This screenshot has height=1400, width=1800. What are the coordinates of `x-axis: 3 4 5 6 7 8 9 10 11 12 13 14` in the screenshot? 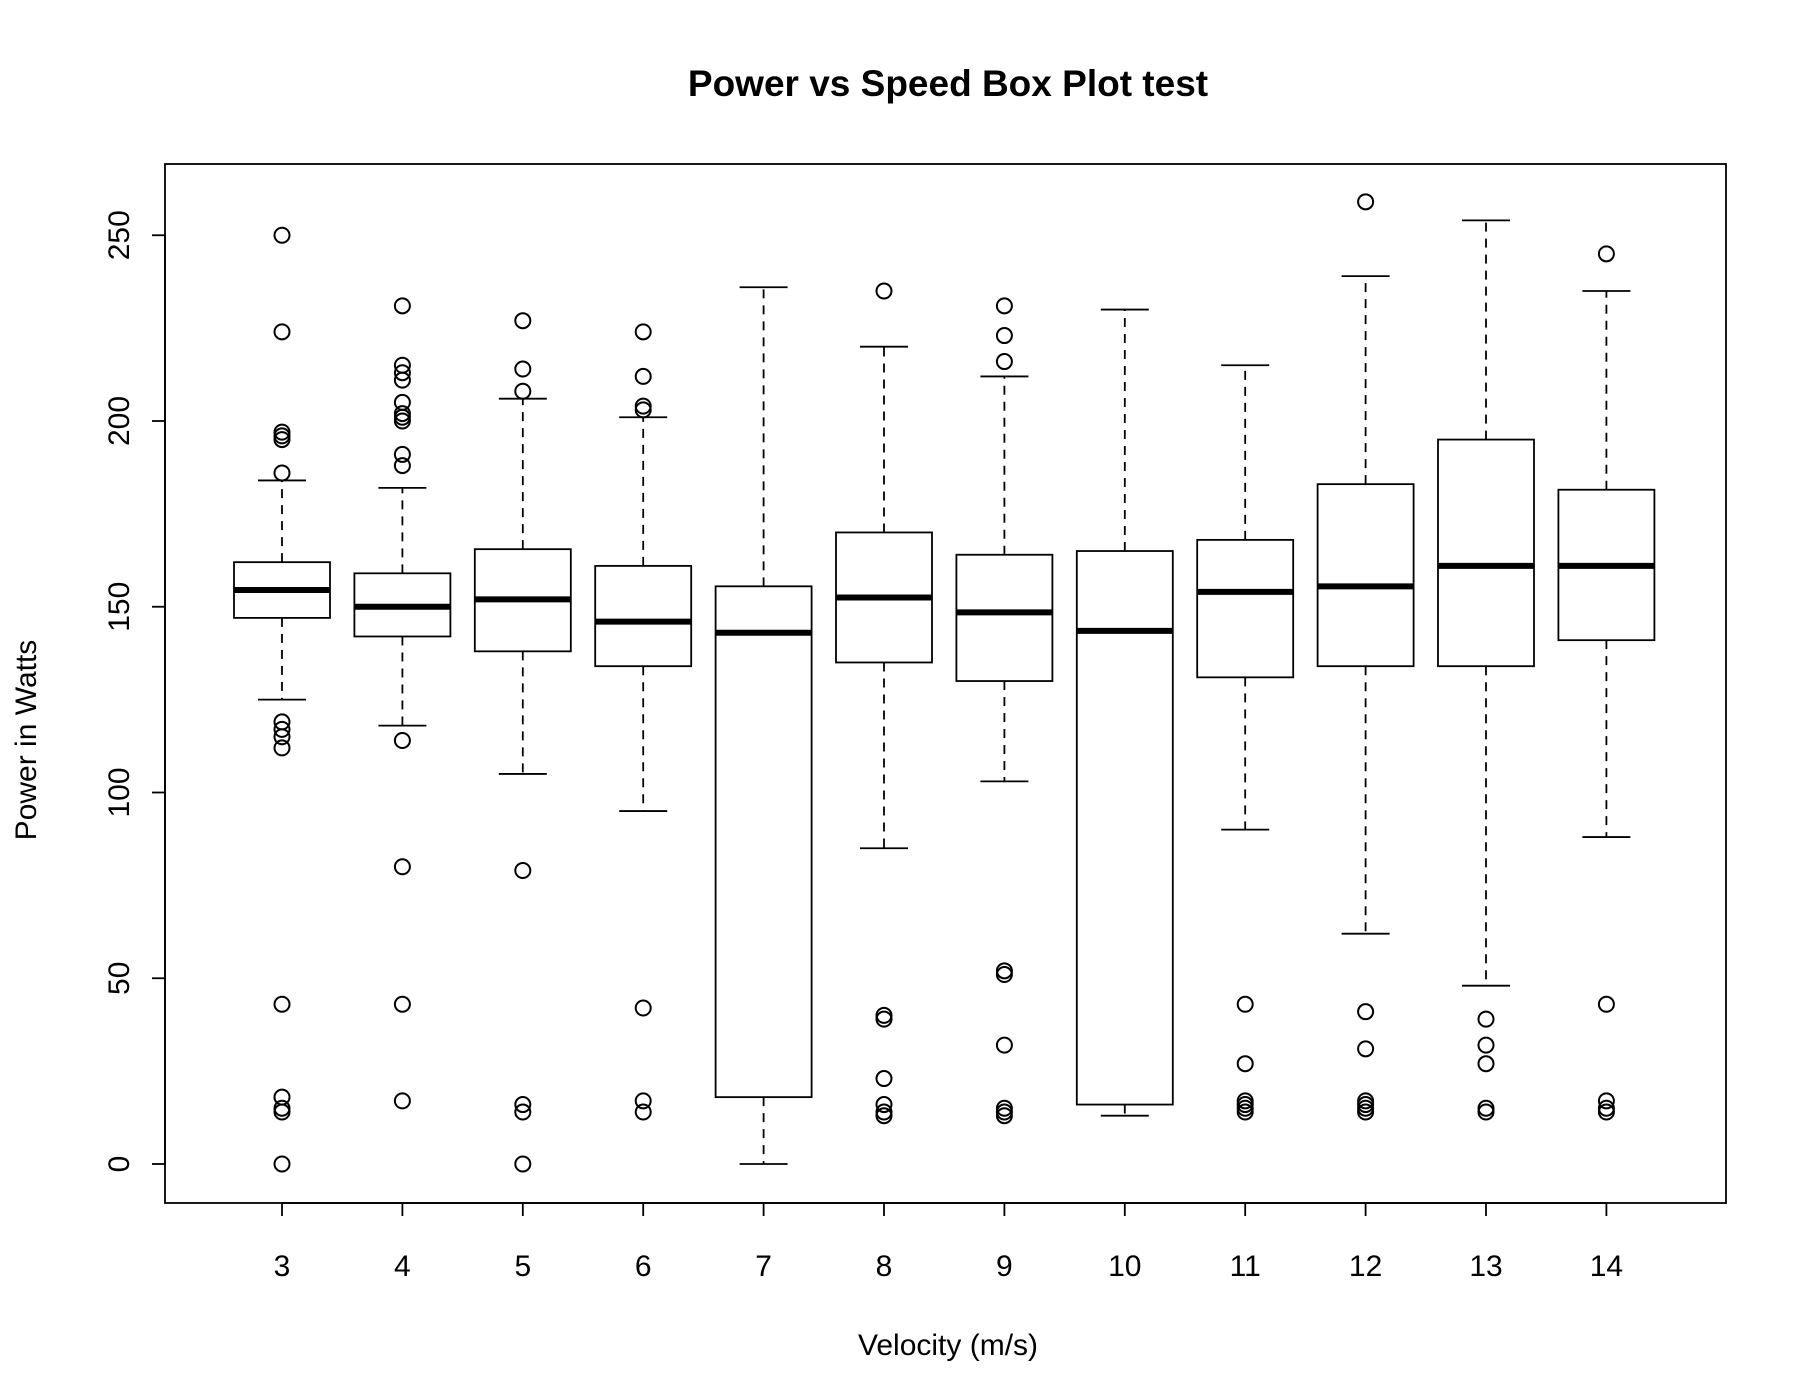 It's located at (948, 1242).